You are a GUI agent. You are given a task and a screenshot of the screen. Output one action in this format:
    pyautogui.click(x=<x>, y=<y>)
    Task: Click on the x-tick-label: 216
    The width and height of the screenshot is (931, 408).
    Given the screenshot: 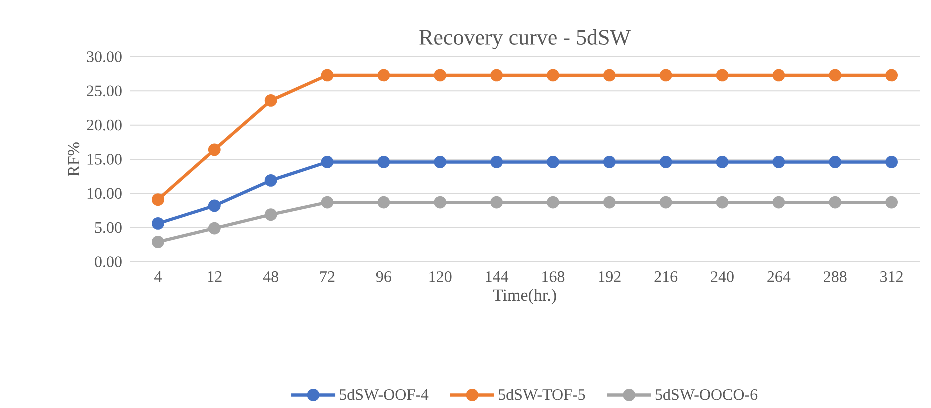 What is the action you would take?
    pyautogui.click(x=666, y=277)
    